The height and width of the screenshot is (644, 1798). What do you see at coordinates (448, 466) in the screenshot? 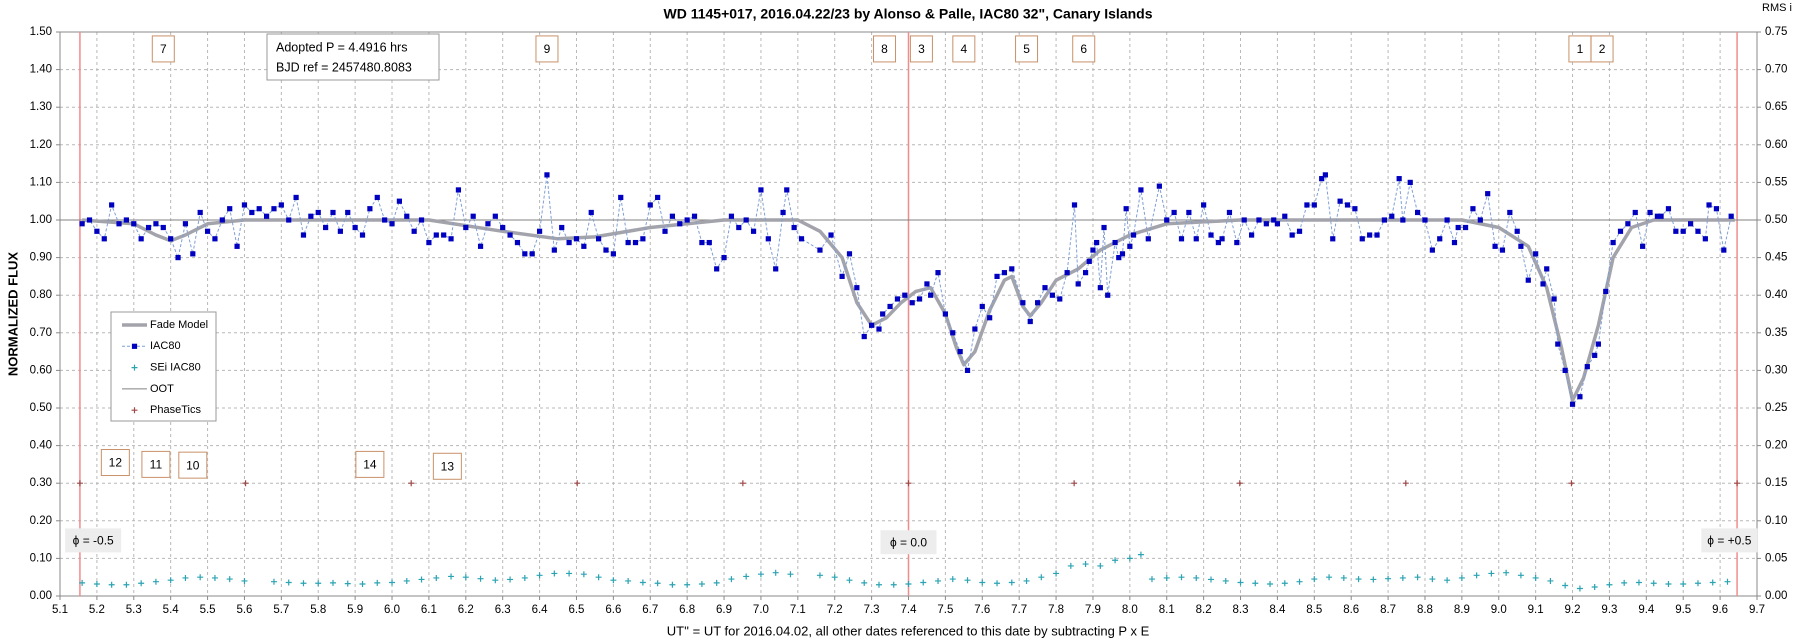
I see `annotation-label: 13` at bounding box center [448, 466].